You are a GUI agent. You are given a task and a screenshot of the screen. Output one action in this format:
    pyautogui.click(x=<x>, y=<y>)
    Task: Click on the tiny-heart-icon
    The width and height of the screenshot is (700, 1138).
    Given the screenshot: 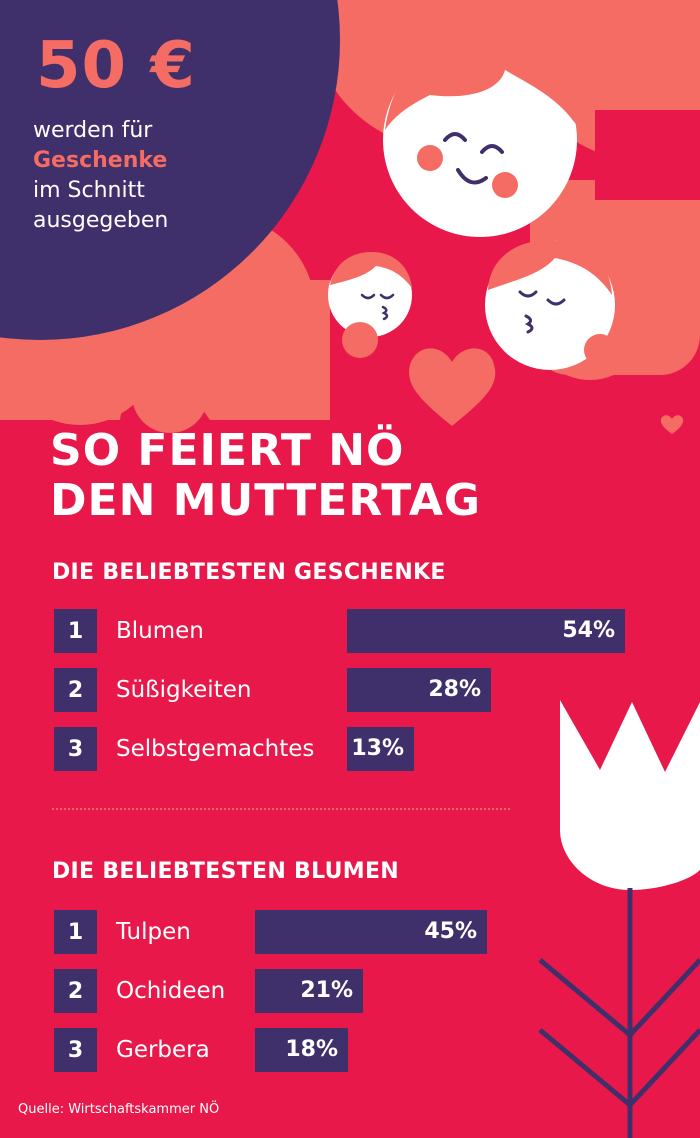 What is the action you would take?
    pyautogui.click(x=672, y=424)
    